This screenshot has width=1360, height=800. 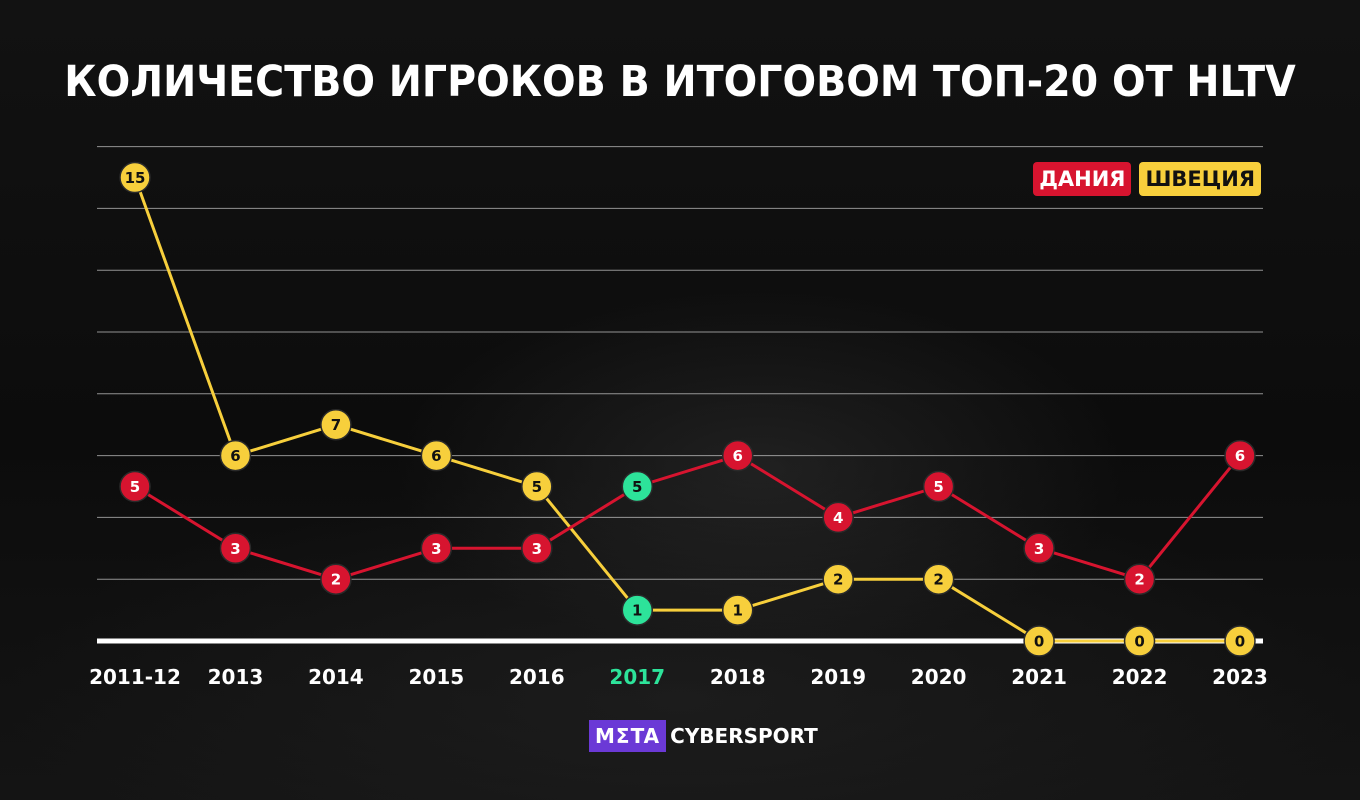 I want to click on series-line, so click(x=688, y=517).